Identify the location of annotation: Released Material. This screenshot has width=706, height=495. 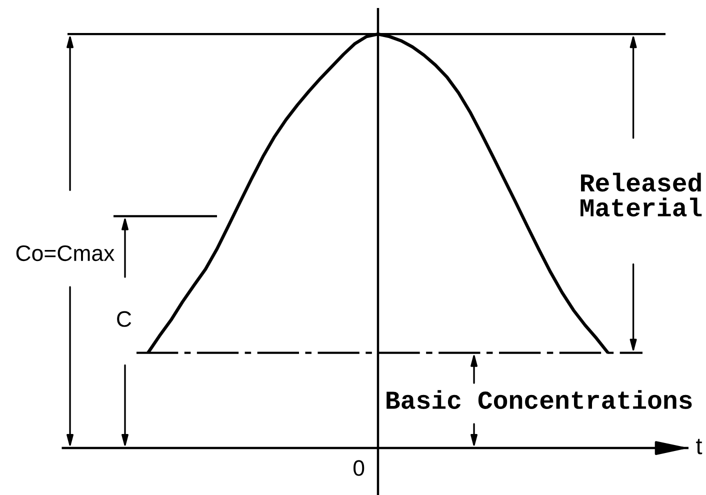
(641, 194).